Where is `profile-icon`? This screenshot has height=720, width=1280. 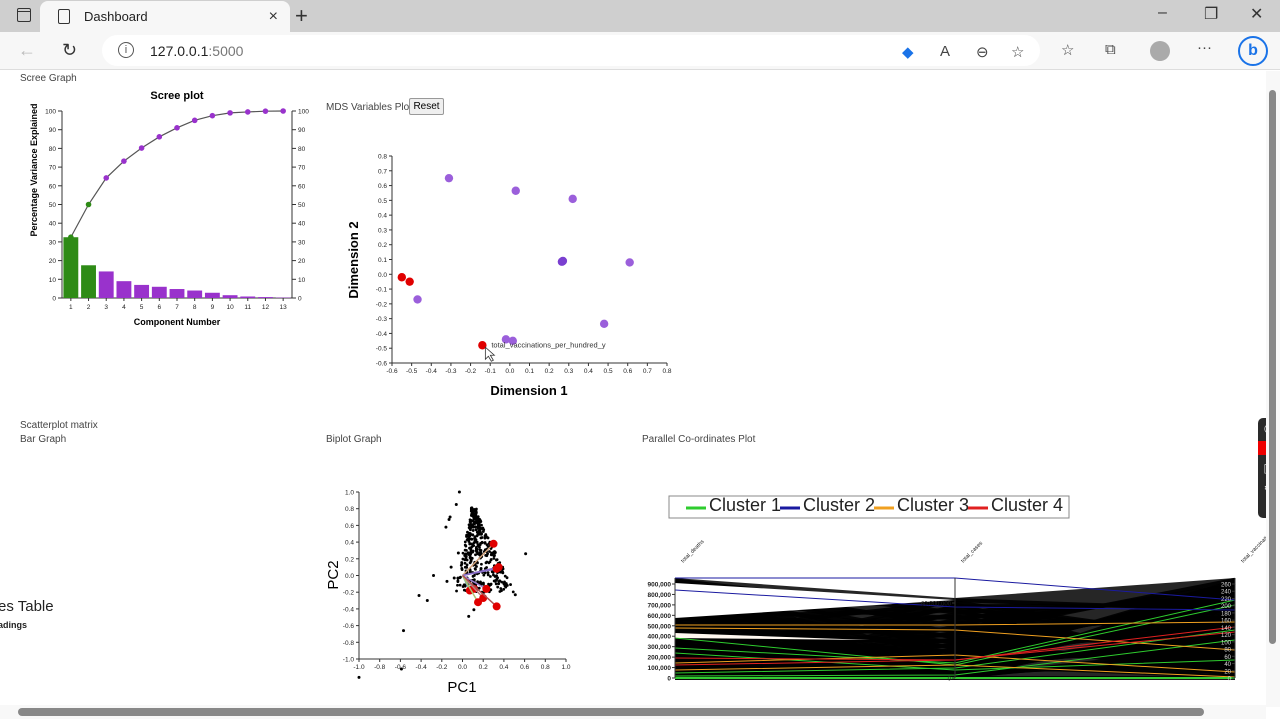 profile-icon is located at coordinates (1160, 51).